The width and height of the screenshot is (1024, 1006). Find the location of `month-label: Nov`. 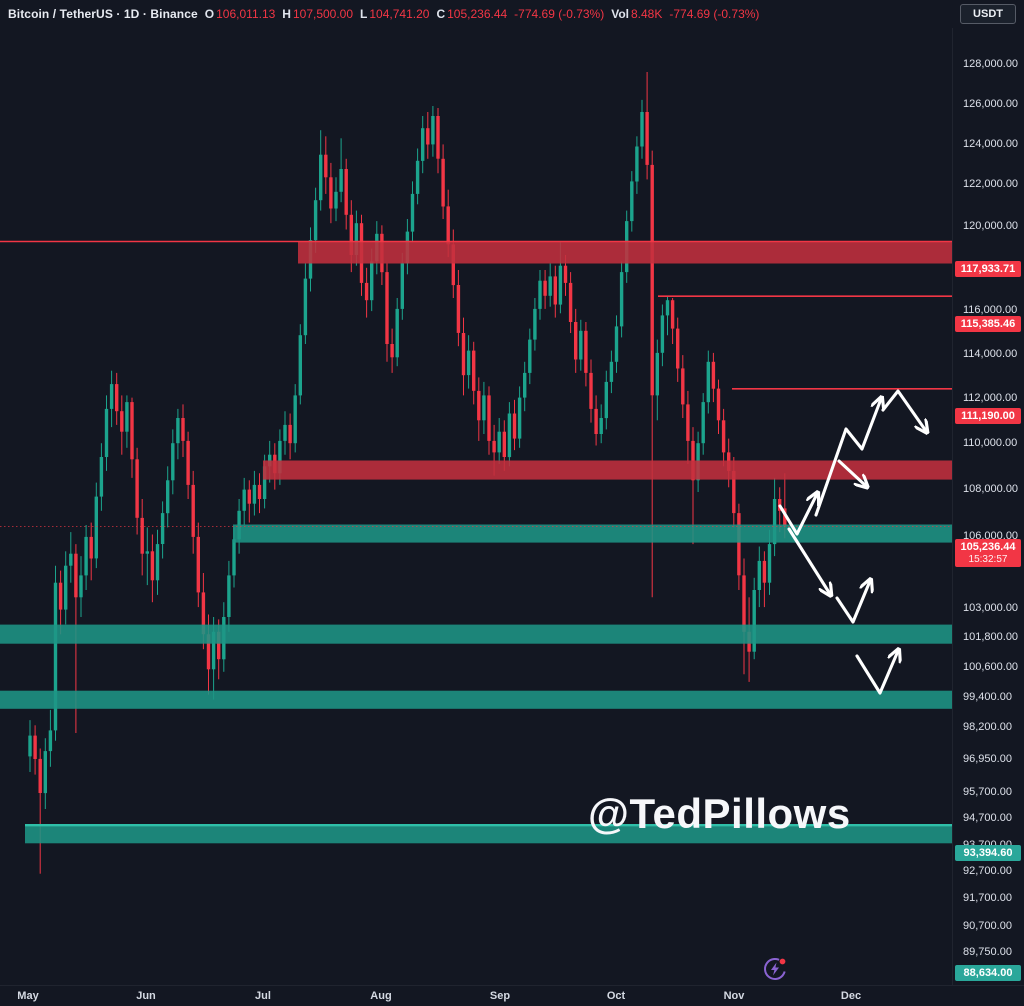

month-label: Nov is located at coordinates (734, 996).